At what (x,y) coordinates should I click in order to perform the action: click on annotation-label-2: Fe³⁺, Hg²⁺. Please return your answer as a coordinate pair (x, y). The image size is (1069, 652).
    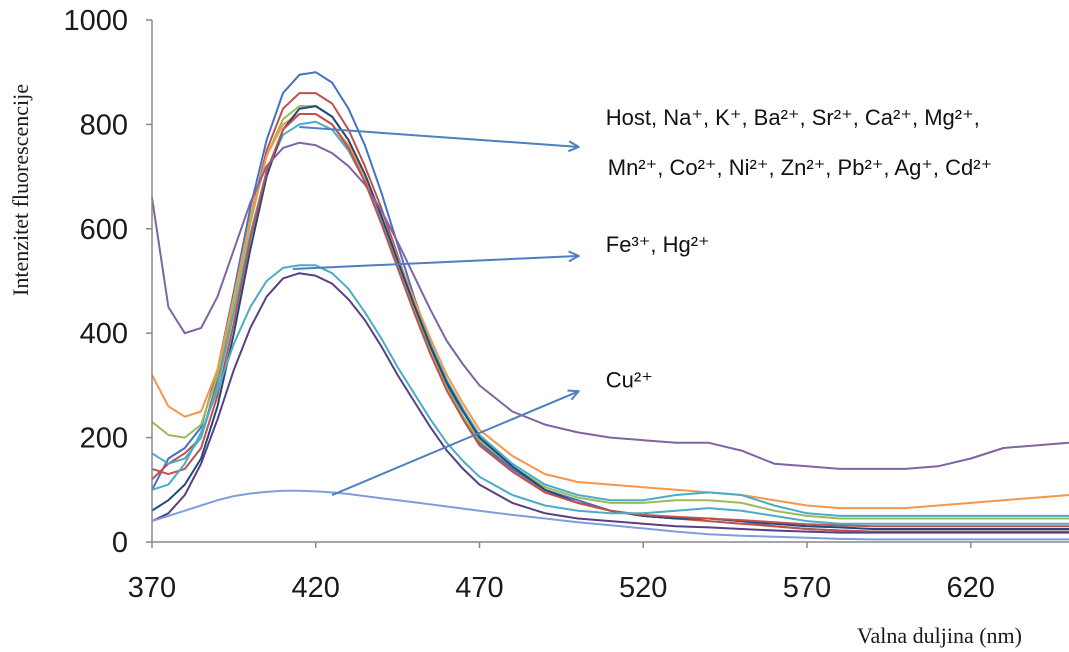
    Looking at the image, I should click on (658, 244).